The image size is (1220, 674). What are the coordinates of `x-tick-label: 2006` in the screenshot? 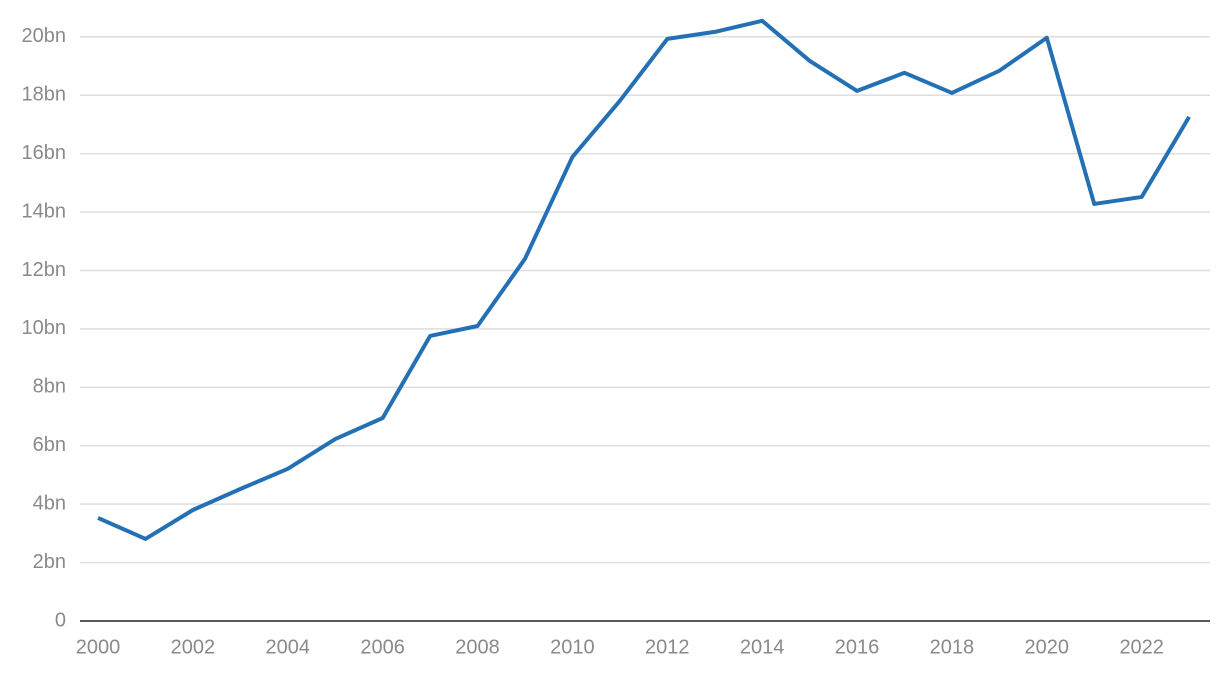 It's located at (382, 647).